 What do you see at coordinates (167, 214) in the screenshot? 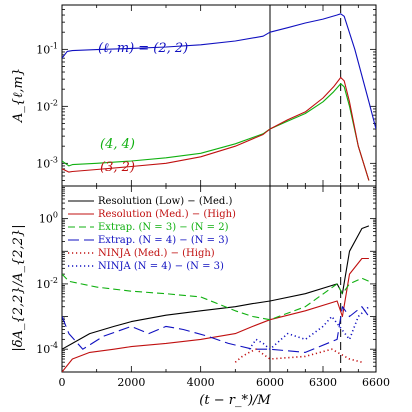
I see `legend-entry: Resolution (Med.) − (High)` at bounding box center [167, 214].